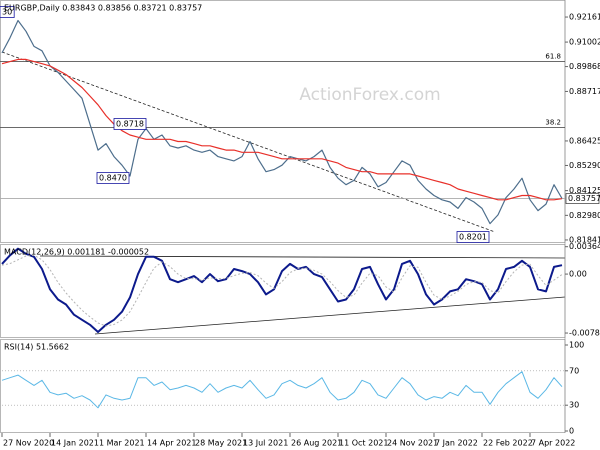  I want to click on y-tick-label: 0.85290, so click(584, 165).